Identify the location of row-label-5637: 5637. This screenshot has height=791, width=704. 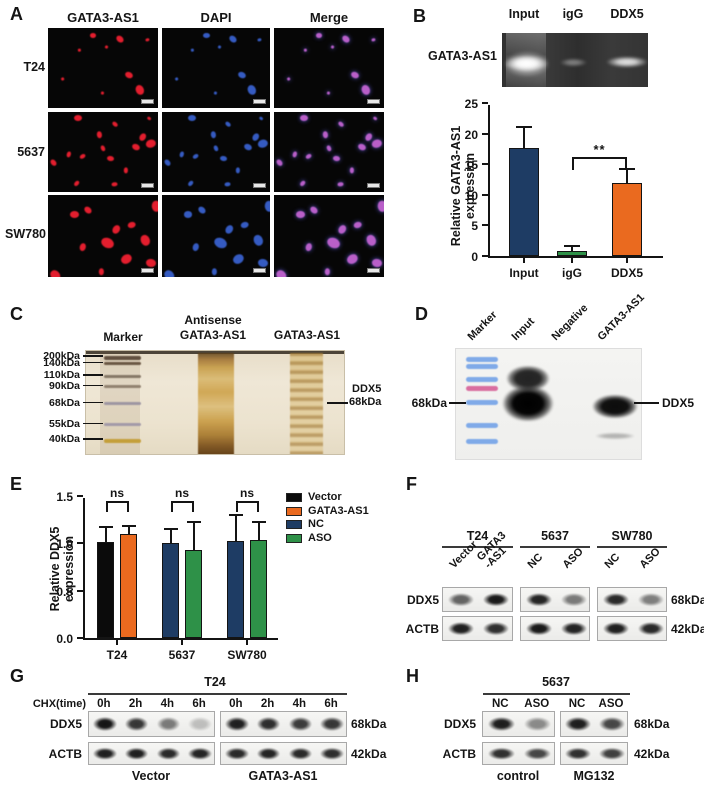
(31, 152).